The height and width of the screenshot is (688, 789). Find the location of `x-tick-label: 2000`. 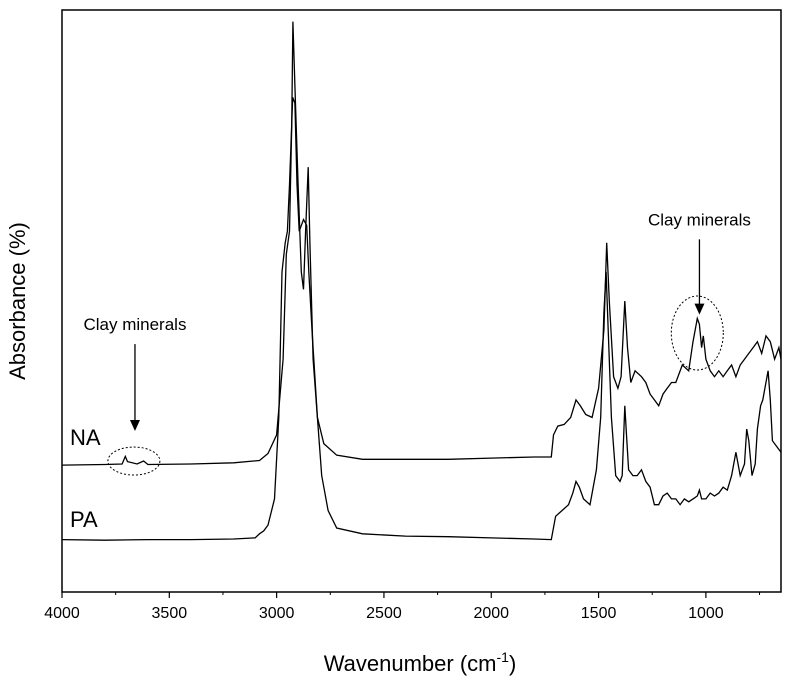

x-tick-label: 2000 is located at coordinates (491, 613).